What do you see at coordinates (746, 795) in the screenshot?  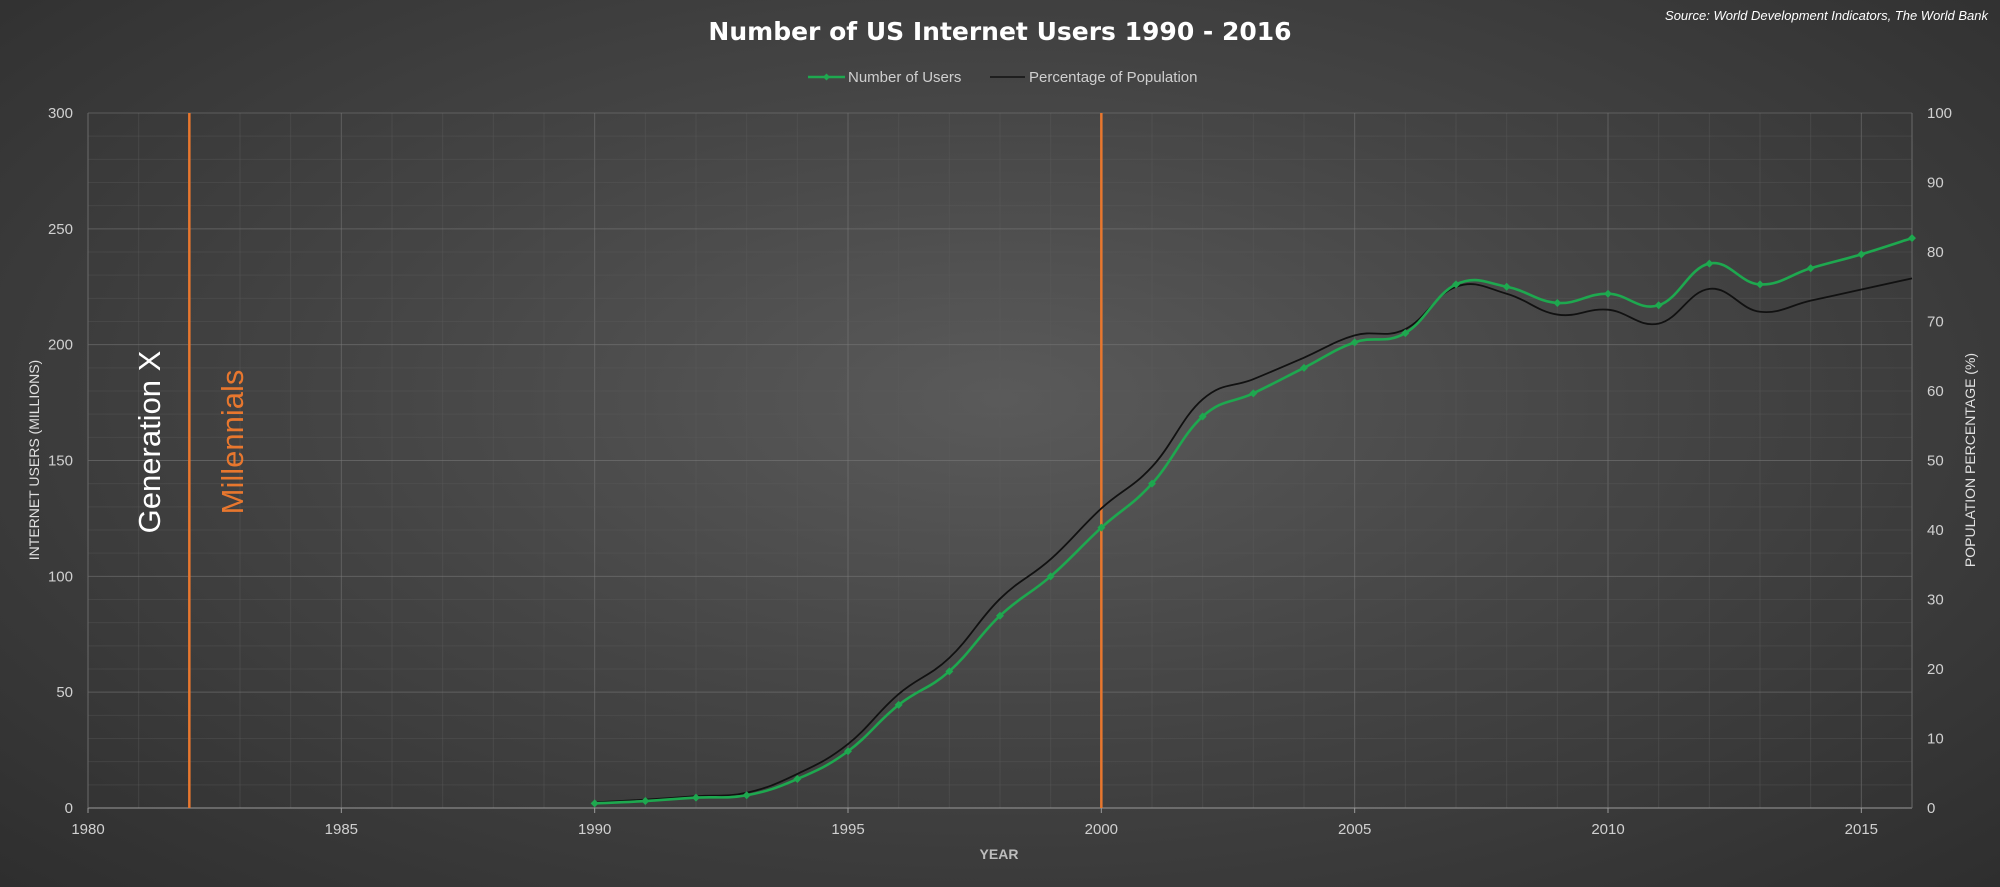 I see `data-point-users-1993` at bounding box center [746, 795].